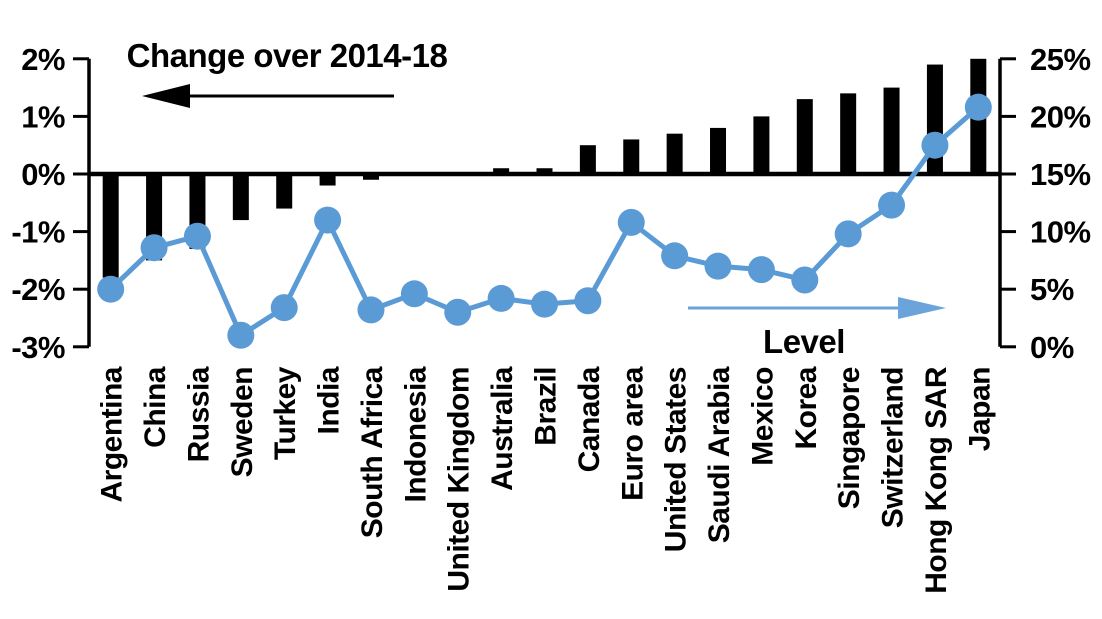  What do you see at coordinates (849, 438) in the screenshot?
I see `x-label-Singapore: Singapore` at bounding box center [849, 438].